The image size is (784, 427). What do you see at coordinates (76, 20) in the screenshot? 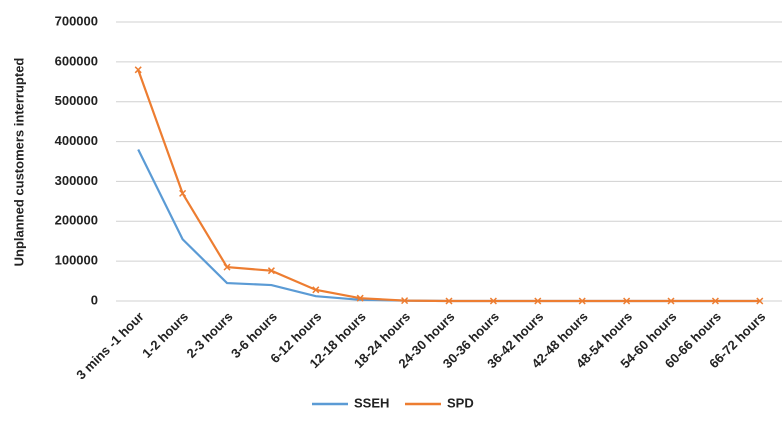
I see `y-tick-label: 700000` at bounding box center [76, 20].